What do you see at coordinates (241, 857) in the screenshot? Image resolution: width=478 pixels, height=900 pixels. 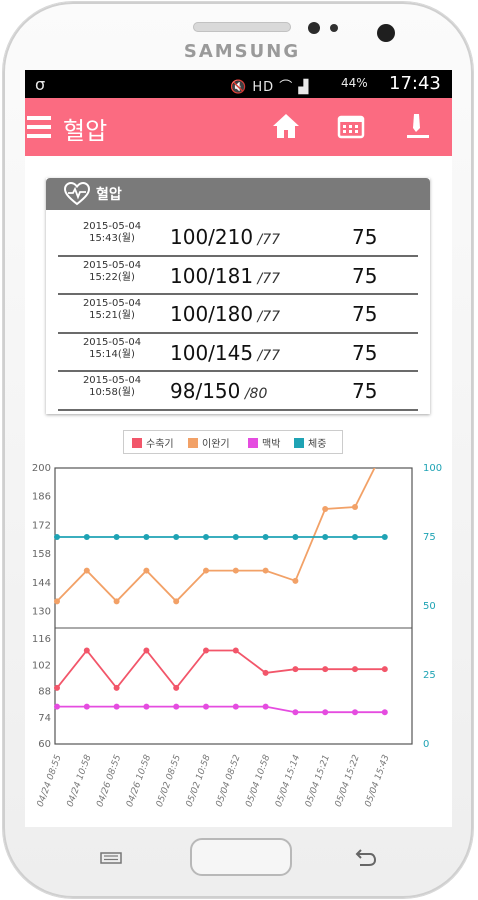 I see `home-key` at bounding box center [241, 857].